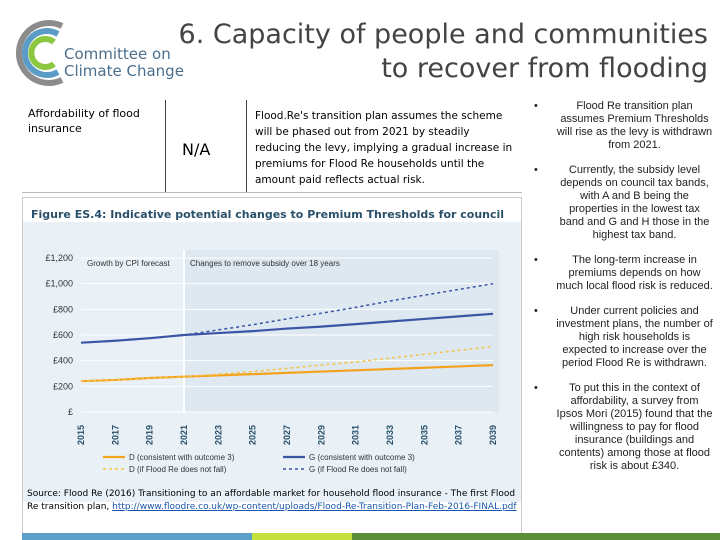 The image size is (720, 540). What do you see at coordinates (265, 263) in the screenshot?
I see `annotation-changes: Changes to remove subsidy over 18 years` at bounding box center [265, 263].